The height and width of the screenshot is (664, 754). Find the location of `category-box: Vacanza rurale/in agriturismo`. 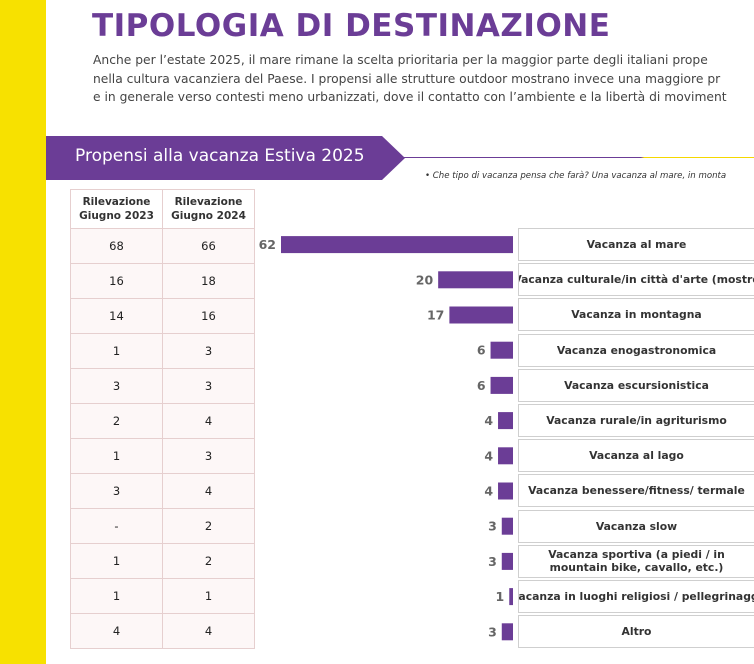

category-box: Vacanza rurale/in agriturismo is located at coordinates (636, 420).